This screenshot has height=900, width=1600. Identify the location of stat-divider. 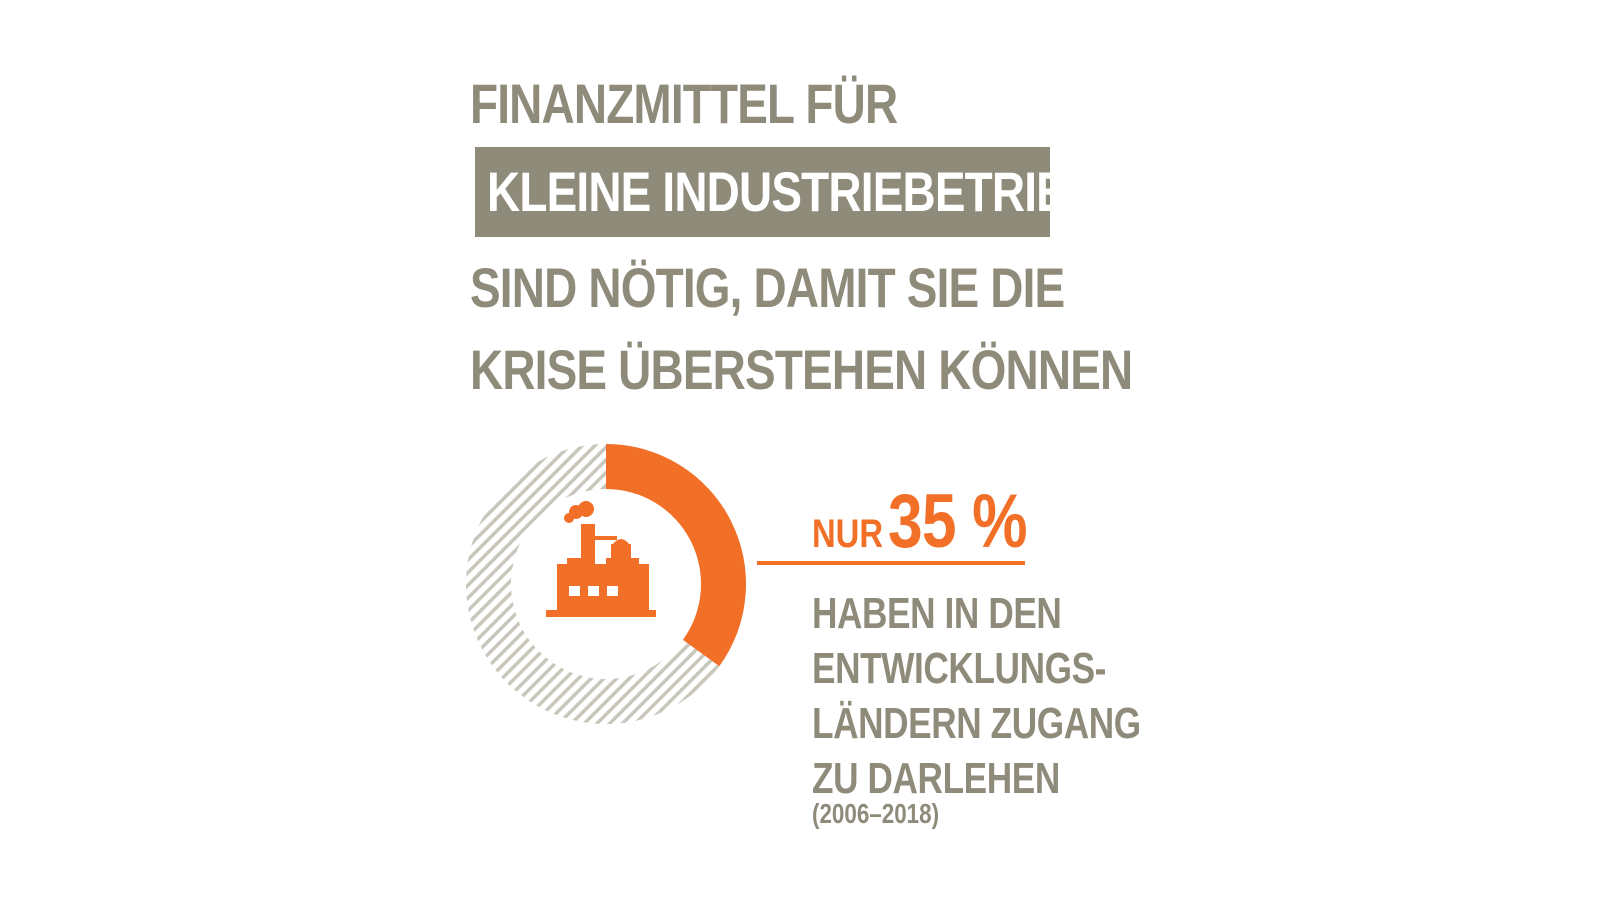
(891, 563).